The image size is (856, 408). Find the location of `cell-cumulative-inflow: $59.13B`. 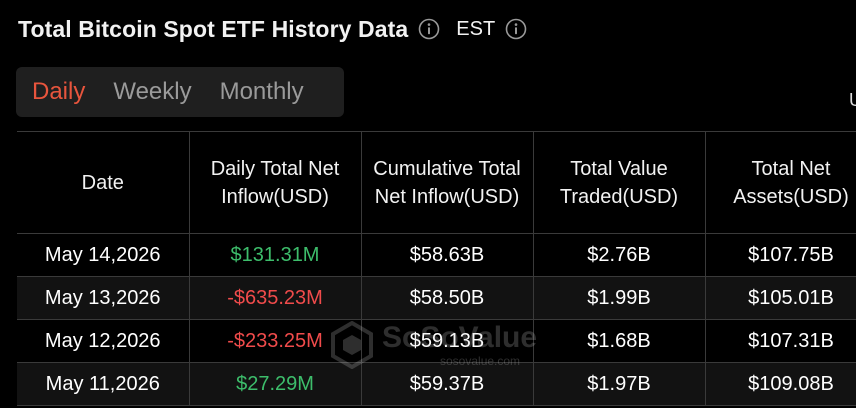

cell-cumulative-inflow: $59.13B is located at coordinates (447, 341).